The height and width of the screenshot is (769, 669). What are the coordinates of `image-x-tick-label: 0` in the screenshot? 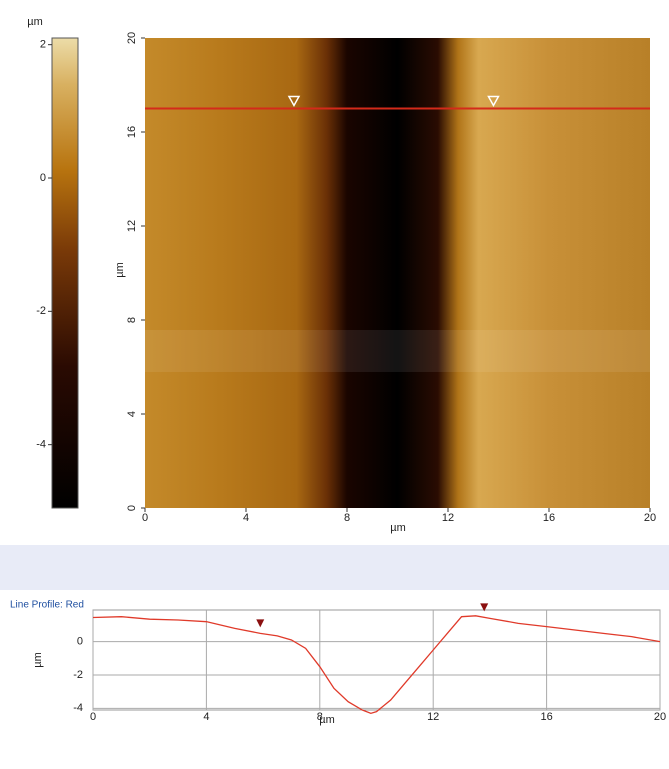 It's located at (145, 518).